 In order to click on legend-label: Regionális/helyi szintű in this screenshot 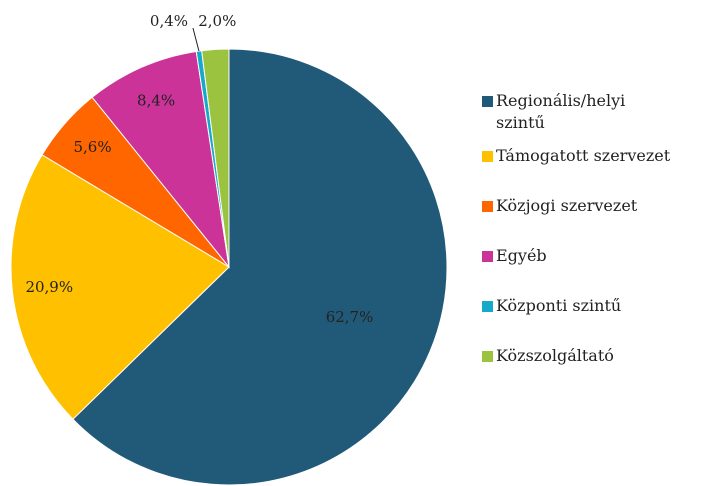, I will do `click(561, 111)`.